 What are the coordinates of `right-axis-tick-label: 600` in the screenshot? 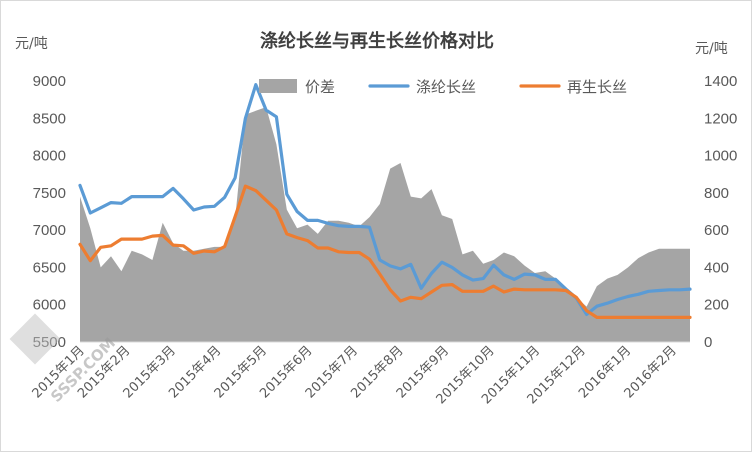 It's located at (716, 230).